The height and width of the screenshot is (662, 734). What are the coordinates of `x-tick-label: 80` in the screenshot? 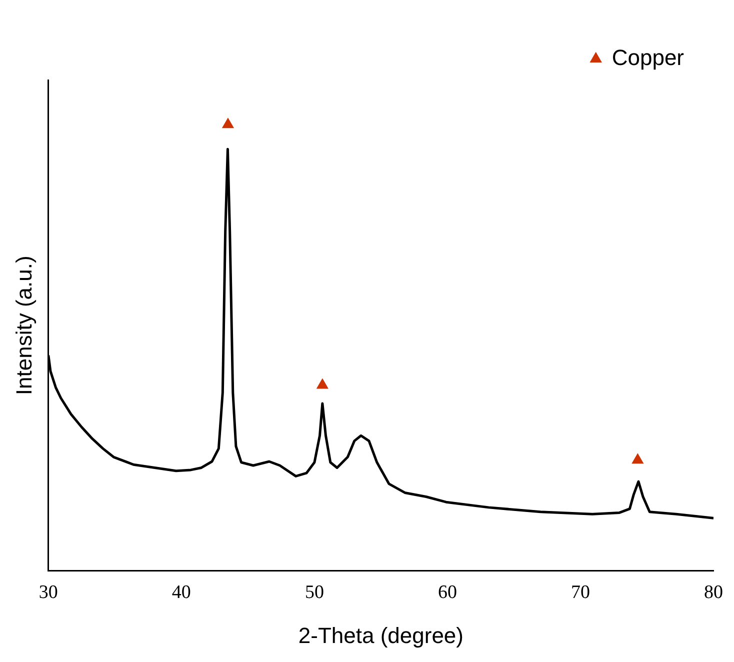 It's located at (713, 593).